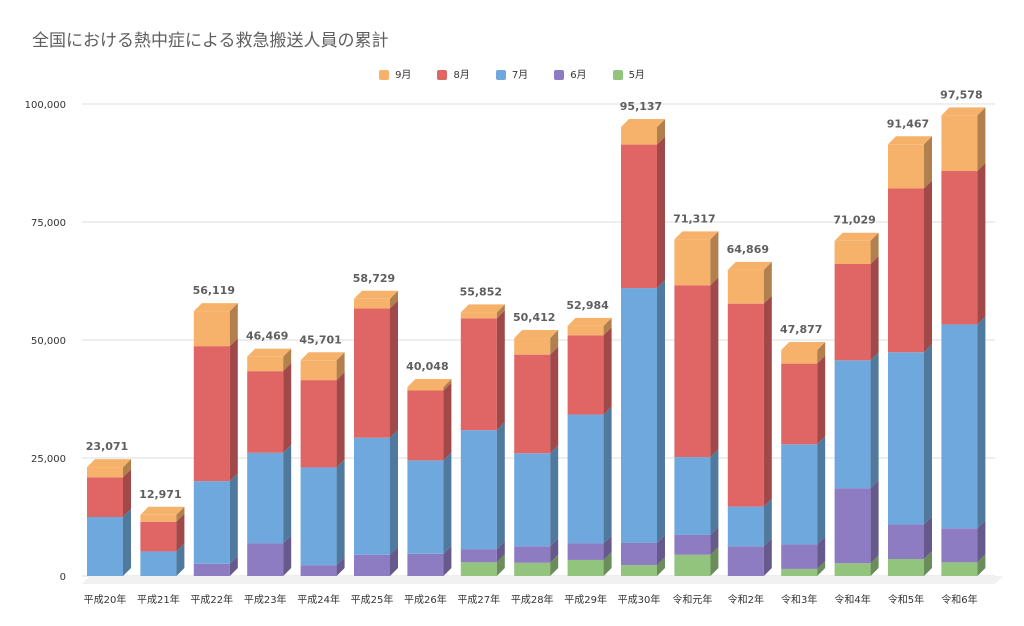 The image size is (1024, 626). Describe the element at coordinates (210, 41) in the screenshot. I see `chart-title: 全国における熱中症による救急搬送人員の累計` at that location.